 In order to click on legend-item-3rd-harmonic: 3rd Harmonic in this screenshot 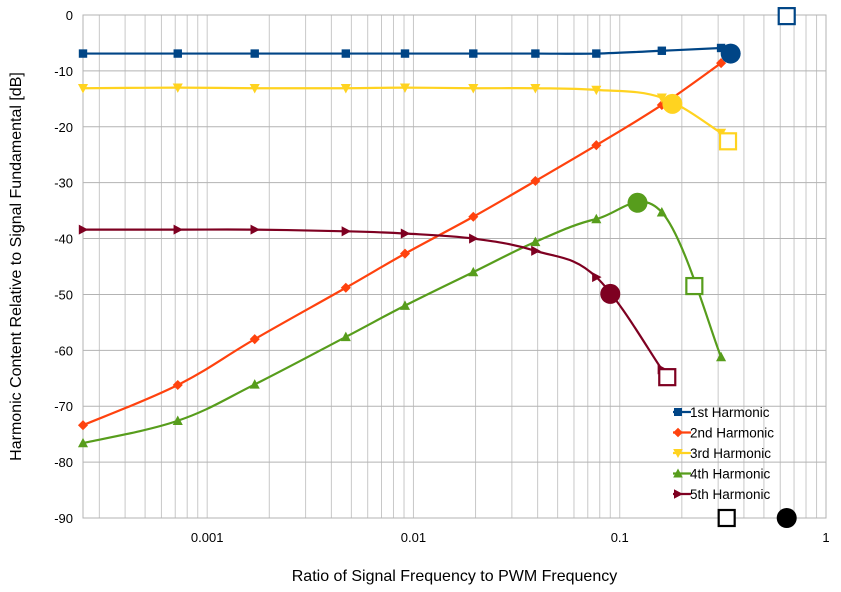, I will do `click(722, 453)`.